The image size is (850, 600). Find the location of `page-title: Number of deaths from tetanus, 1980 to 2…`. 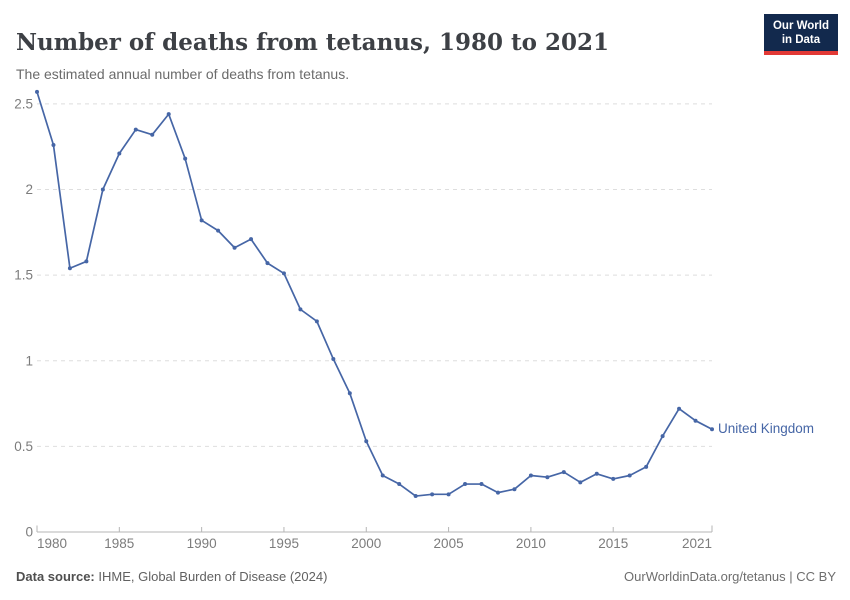

page-title: Number of deaths from tetanus, 1980 to 2… is located at coordinates (312, 43).